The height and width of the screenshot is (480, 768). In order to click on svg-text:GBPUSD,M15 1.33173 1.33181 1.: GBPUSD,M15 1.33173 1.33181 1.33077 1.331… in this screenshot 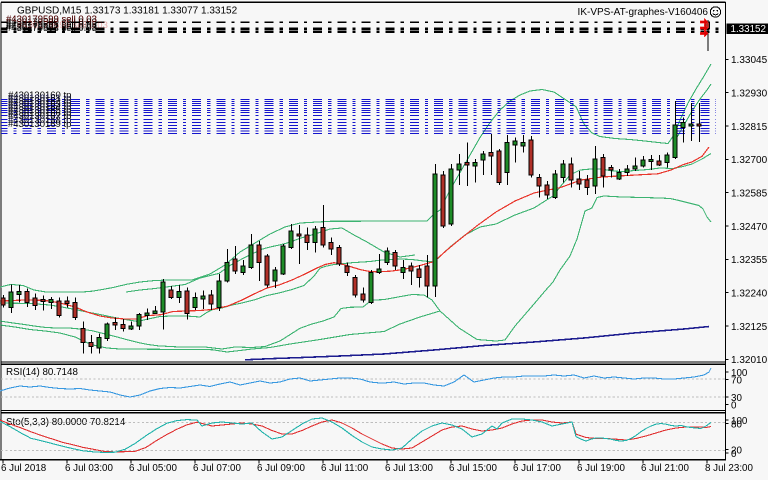, I will do `click(127, 11)`.